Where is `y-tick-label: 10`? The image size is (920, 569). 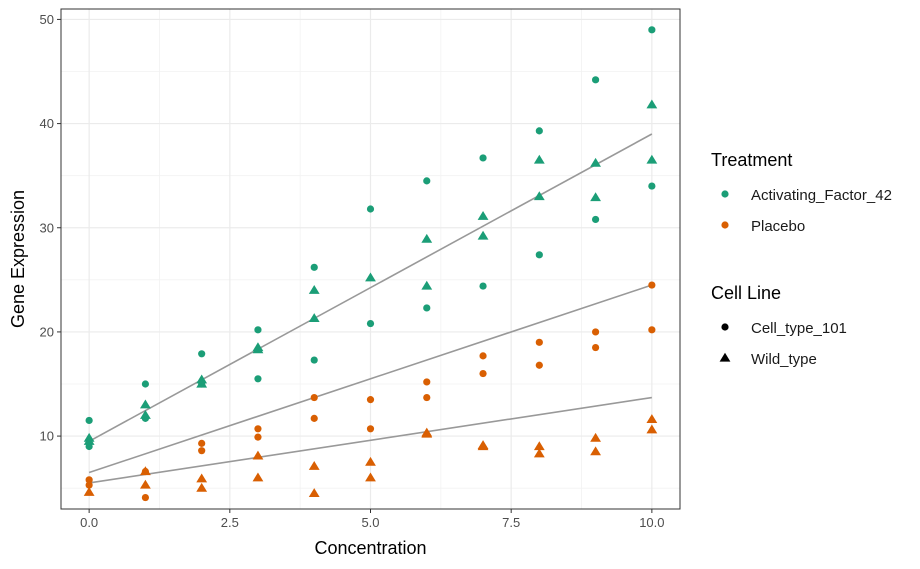 y-tick-label: 10 is located at coordinates (47, 436).